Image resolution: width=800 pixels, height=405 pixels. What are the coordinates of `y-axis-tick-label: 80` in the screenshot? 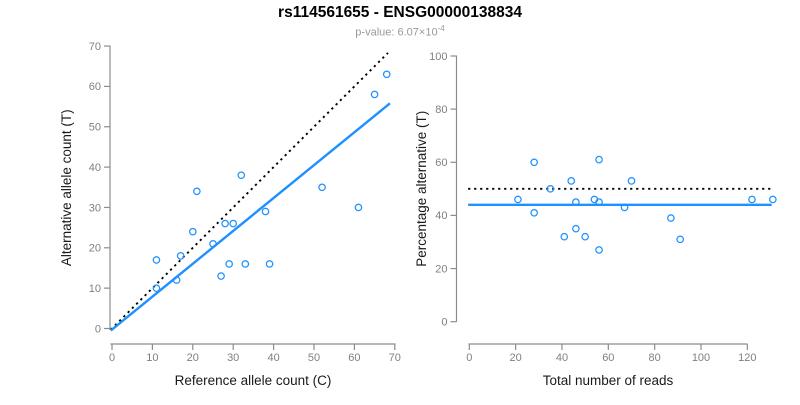 It's located at (441, 110).